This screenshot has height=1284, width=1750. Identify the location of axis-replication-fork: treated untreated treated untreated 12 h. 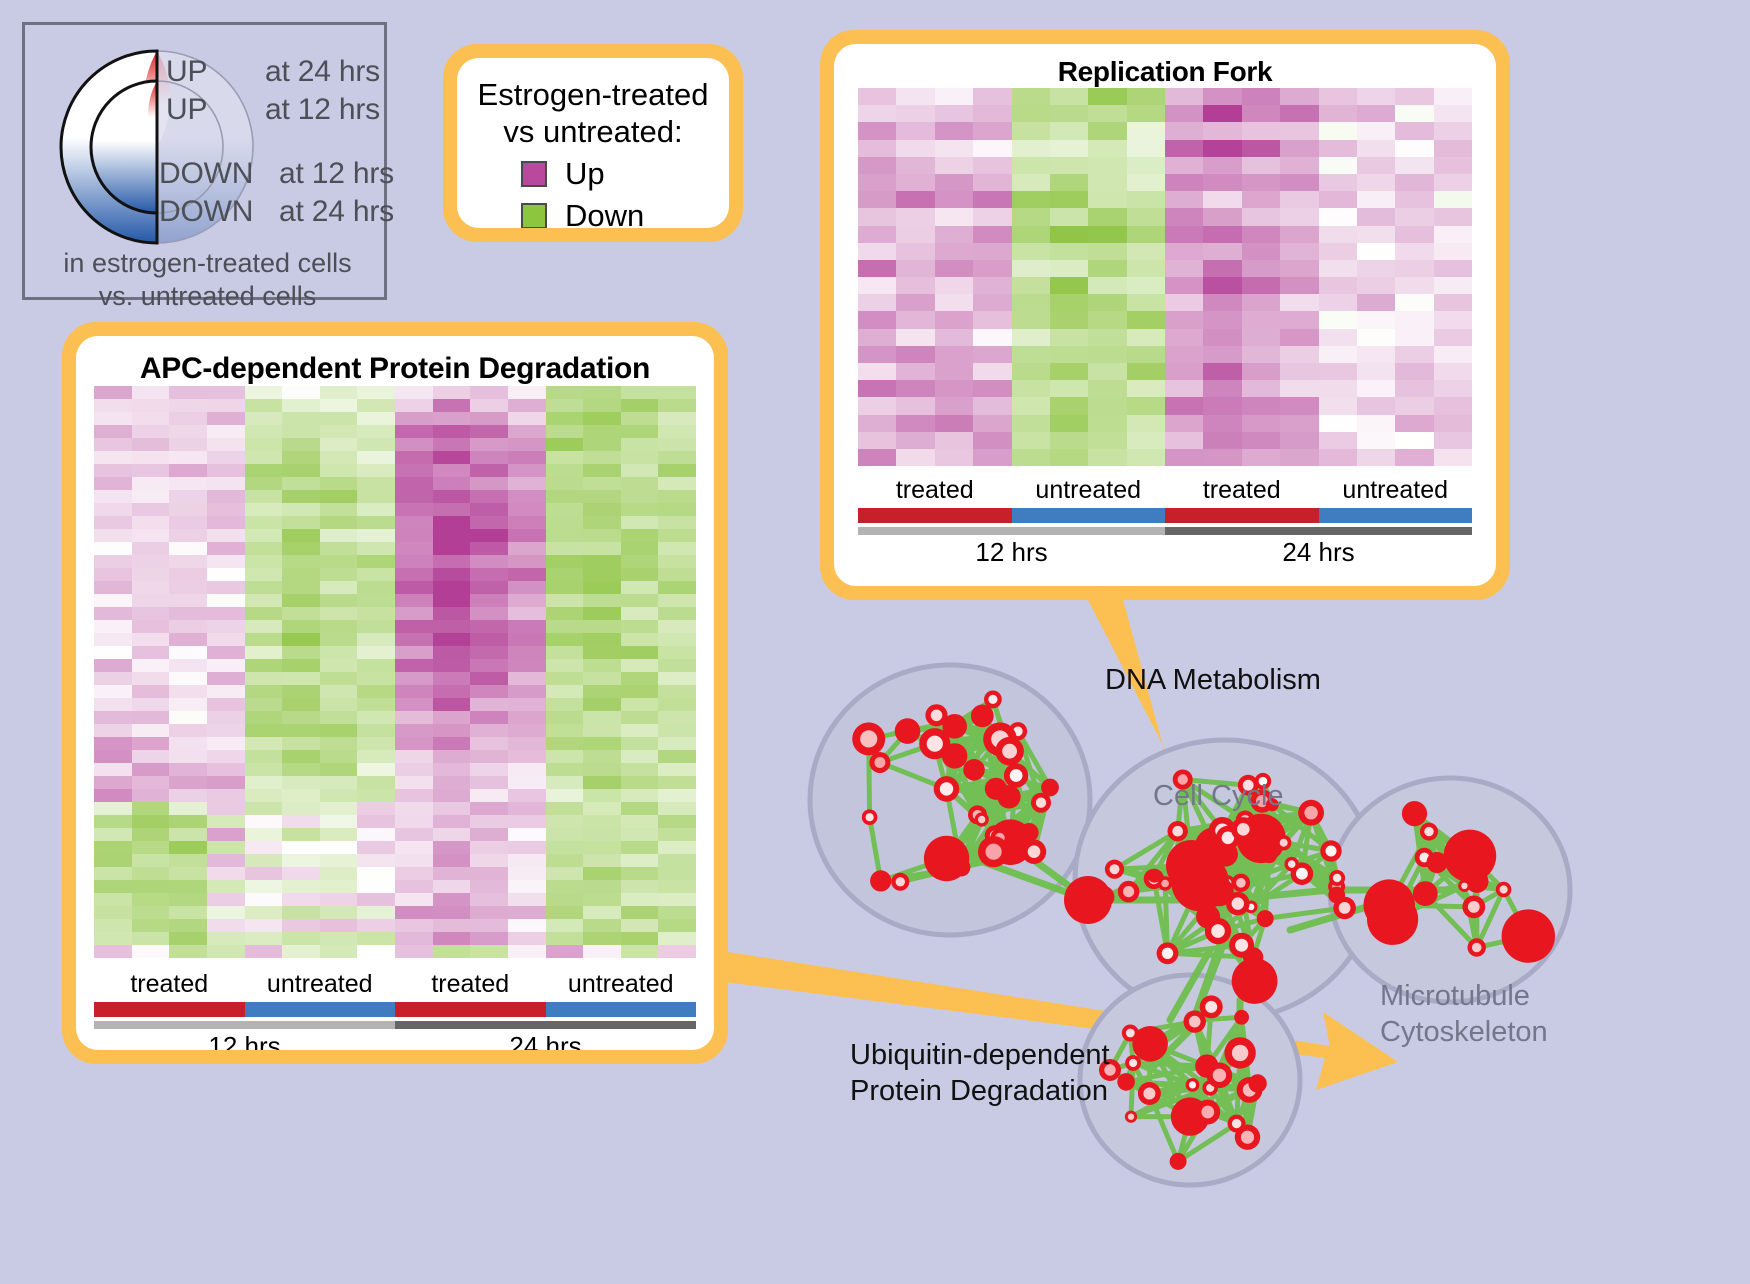
(1165, 522).